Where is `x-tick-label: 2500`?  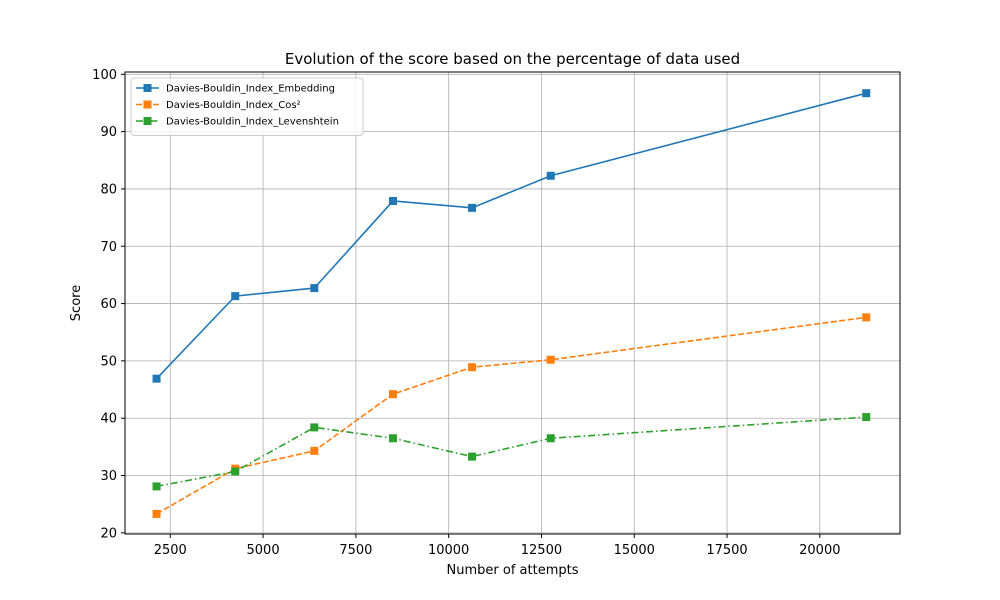
x-tick-label: 2500 is located at coordinates (170, 550).